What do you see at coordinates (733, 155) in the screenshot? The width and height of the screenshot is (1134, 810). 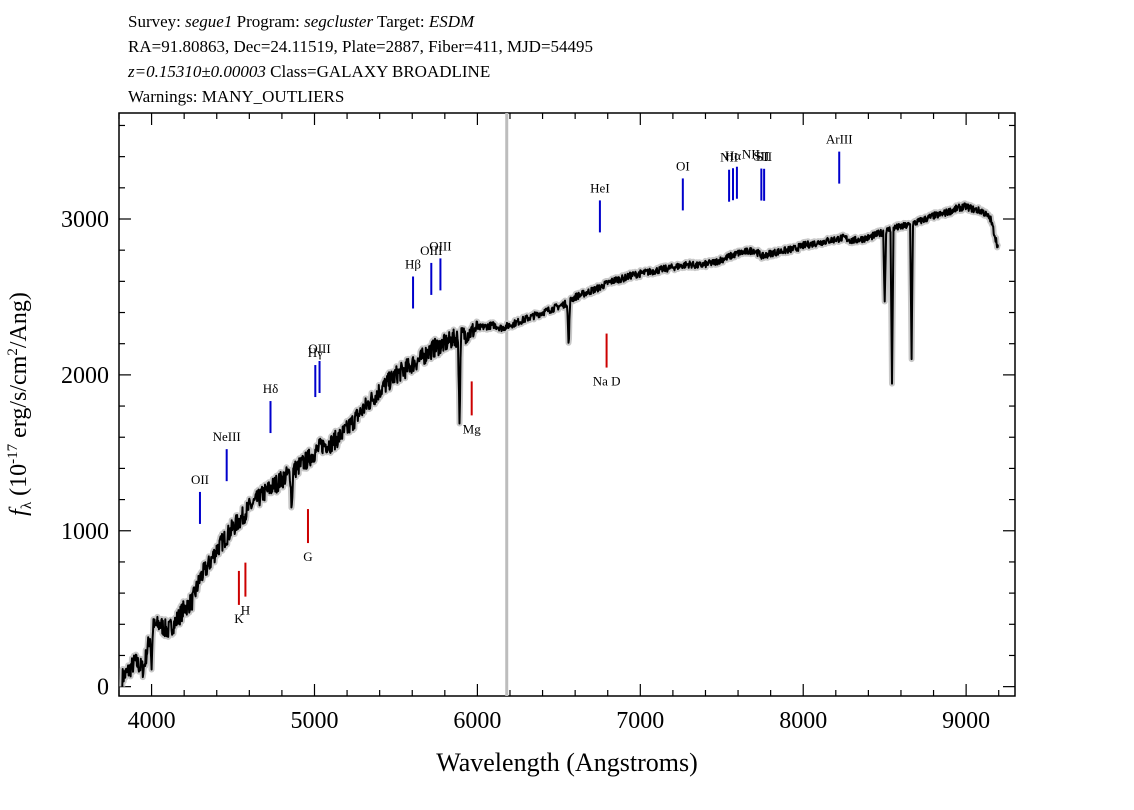 I see `emission-line-label: Hα` at bounding box center [733, 155].